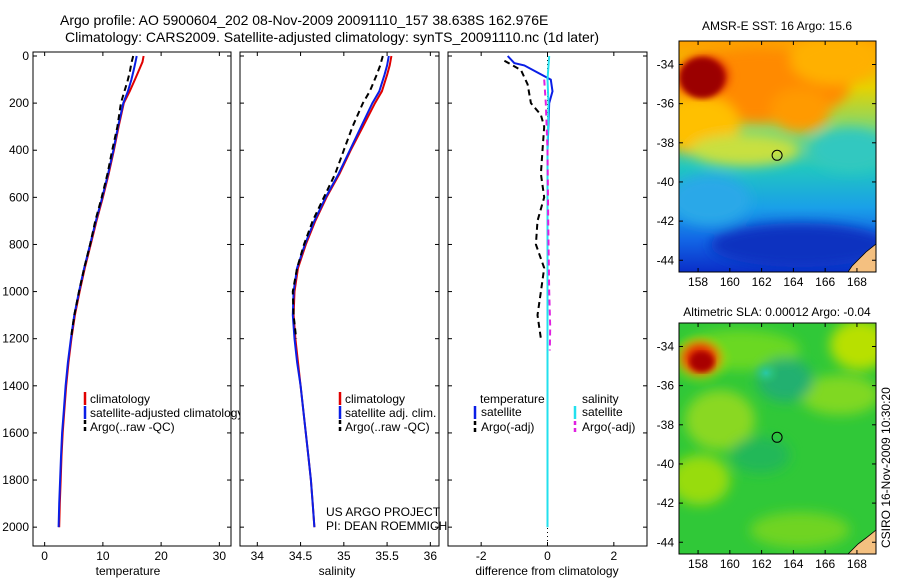  I want to click on series-line-salinity-argo-adj, so click(547, 215).